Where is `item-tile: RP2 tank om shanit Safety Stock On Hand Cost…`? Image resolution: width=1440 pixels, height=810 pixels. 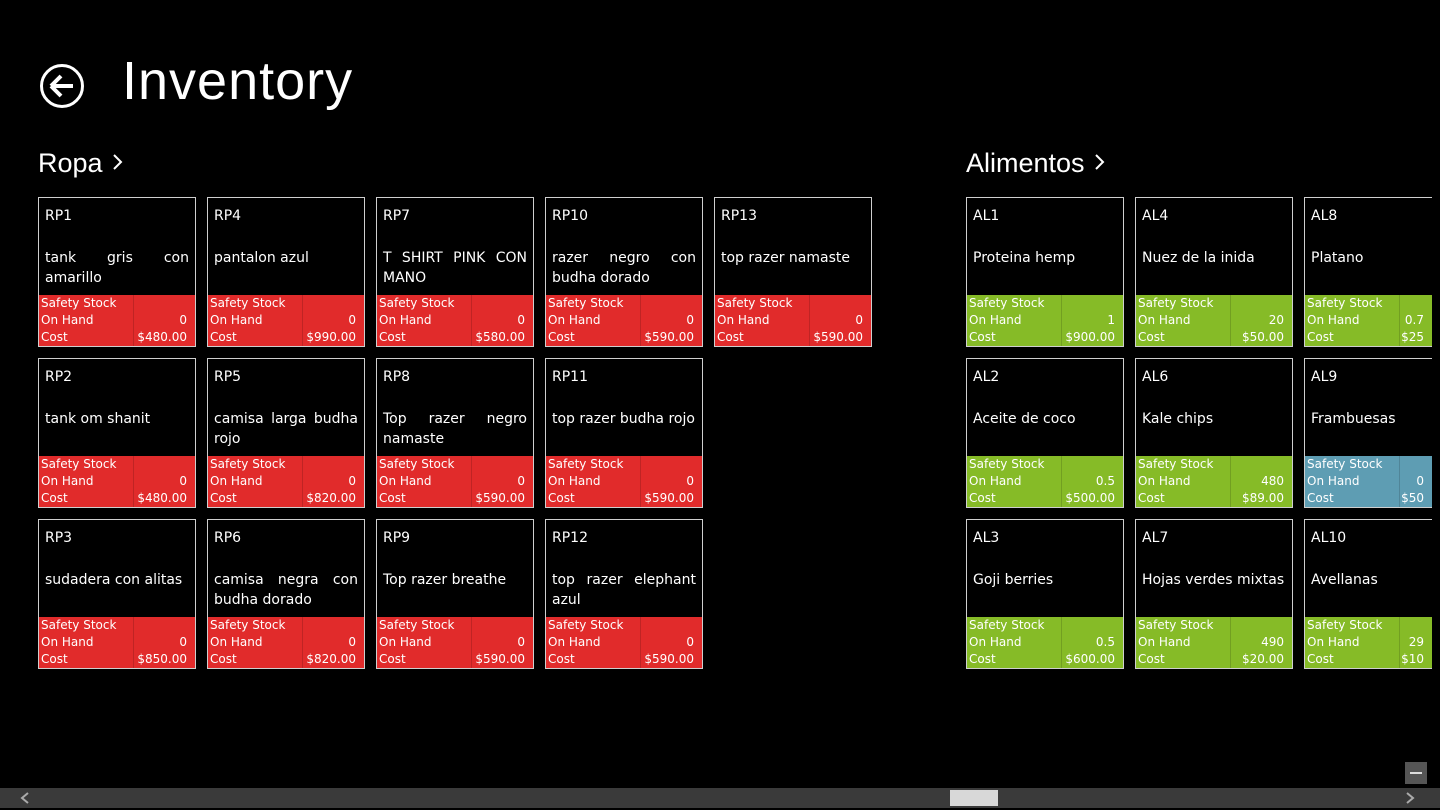
item-tile: RP2 tank om shanit Safety Stock On Hand Cost… is located at coordinates (117, 433).